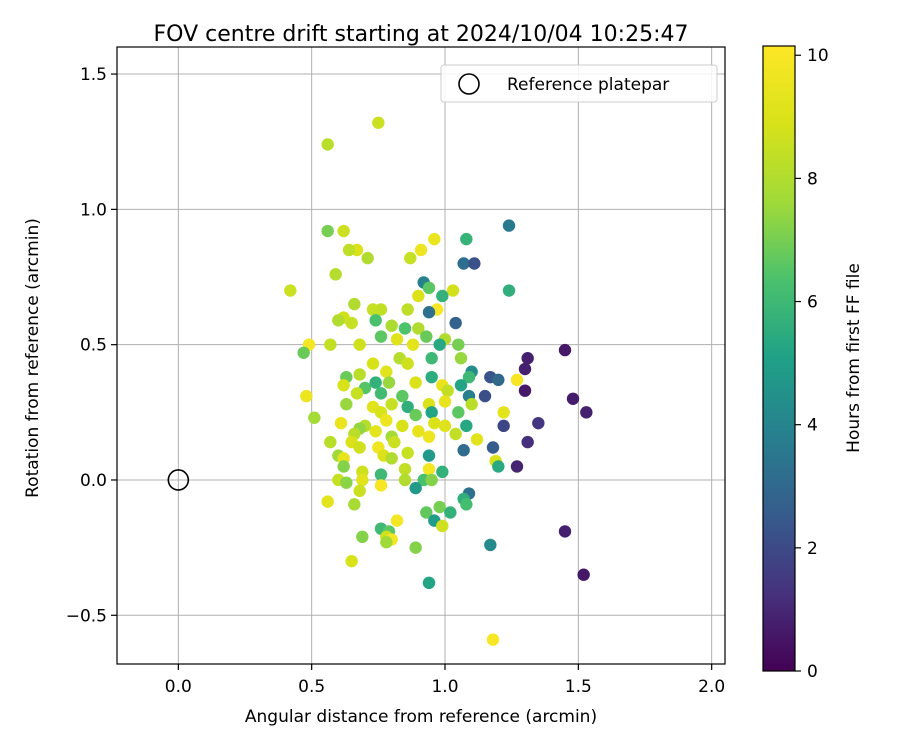  What do you see at coordinates (93, 210) in the screenshot?
I see `y-tick-label: 1.0` at bounding box center [93, 210].